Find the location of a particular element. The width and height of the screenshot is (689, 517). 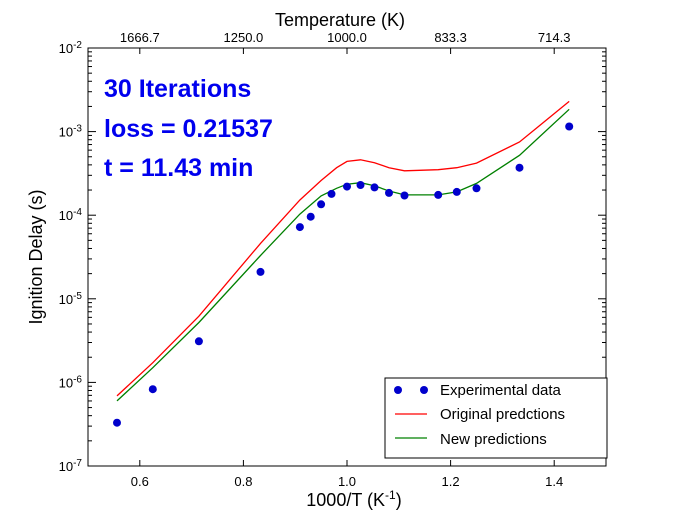

y-tick-label: 10⁻² is located at coordinates (71, 48).